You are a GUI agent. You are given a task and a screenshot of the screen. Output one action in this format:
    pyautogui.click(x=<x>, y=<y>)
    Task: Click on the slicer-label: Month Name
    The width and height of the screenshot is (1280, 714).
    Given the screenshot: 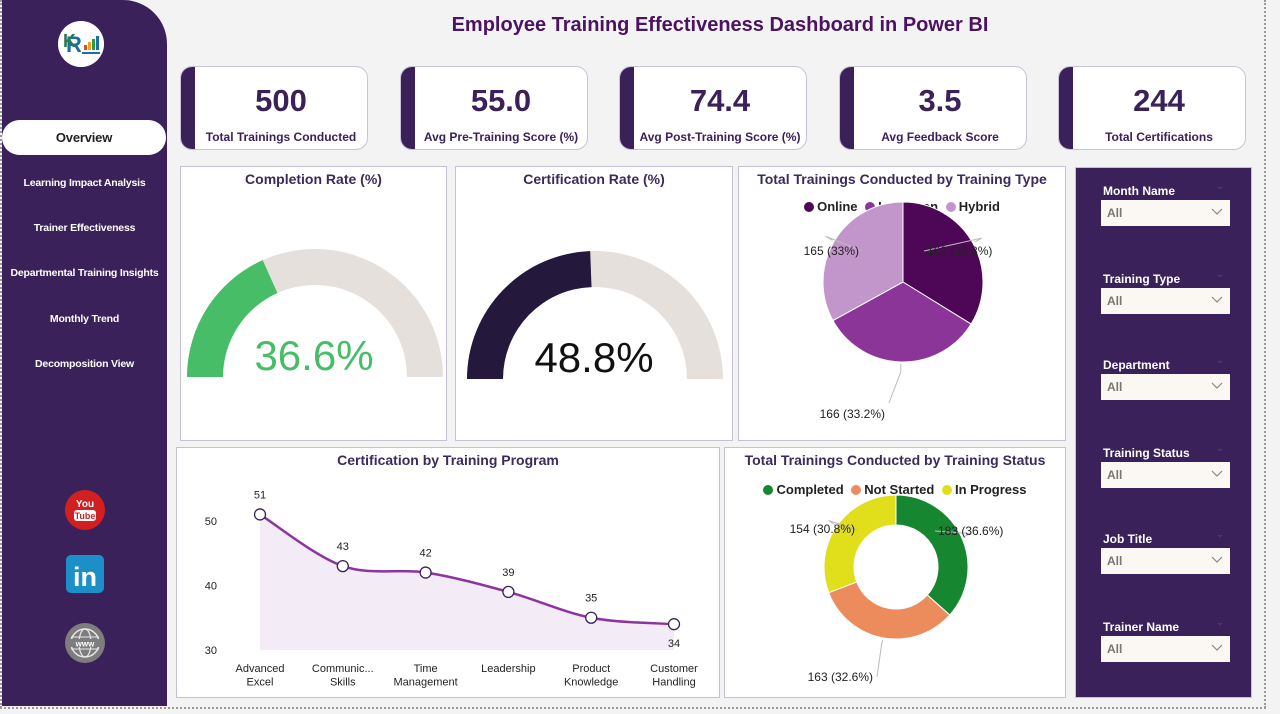 What is the action you would take?
    pyautogui.click(x=1139, y=191)
    